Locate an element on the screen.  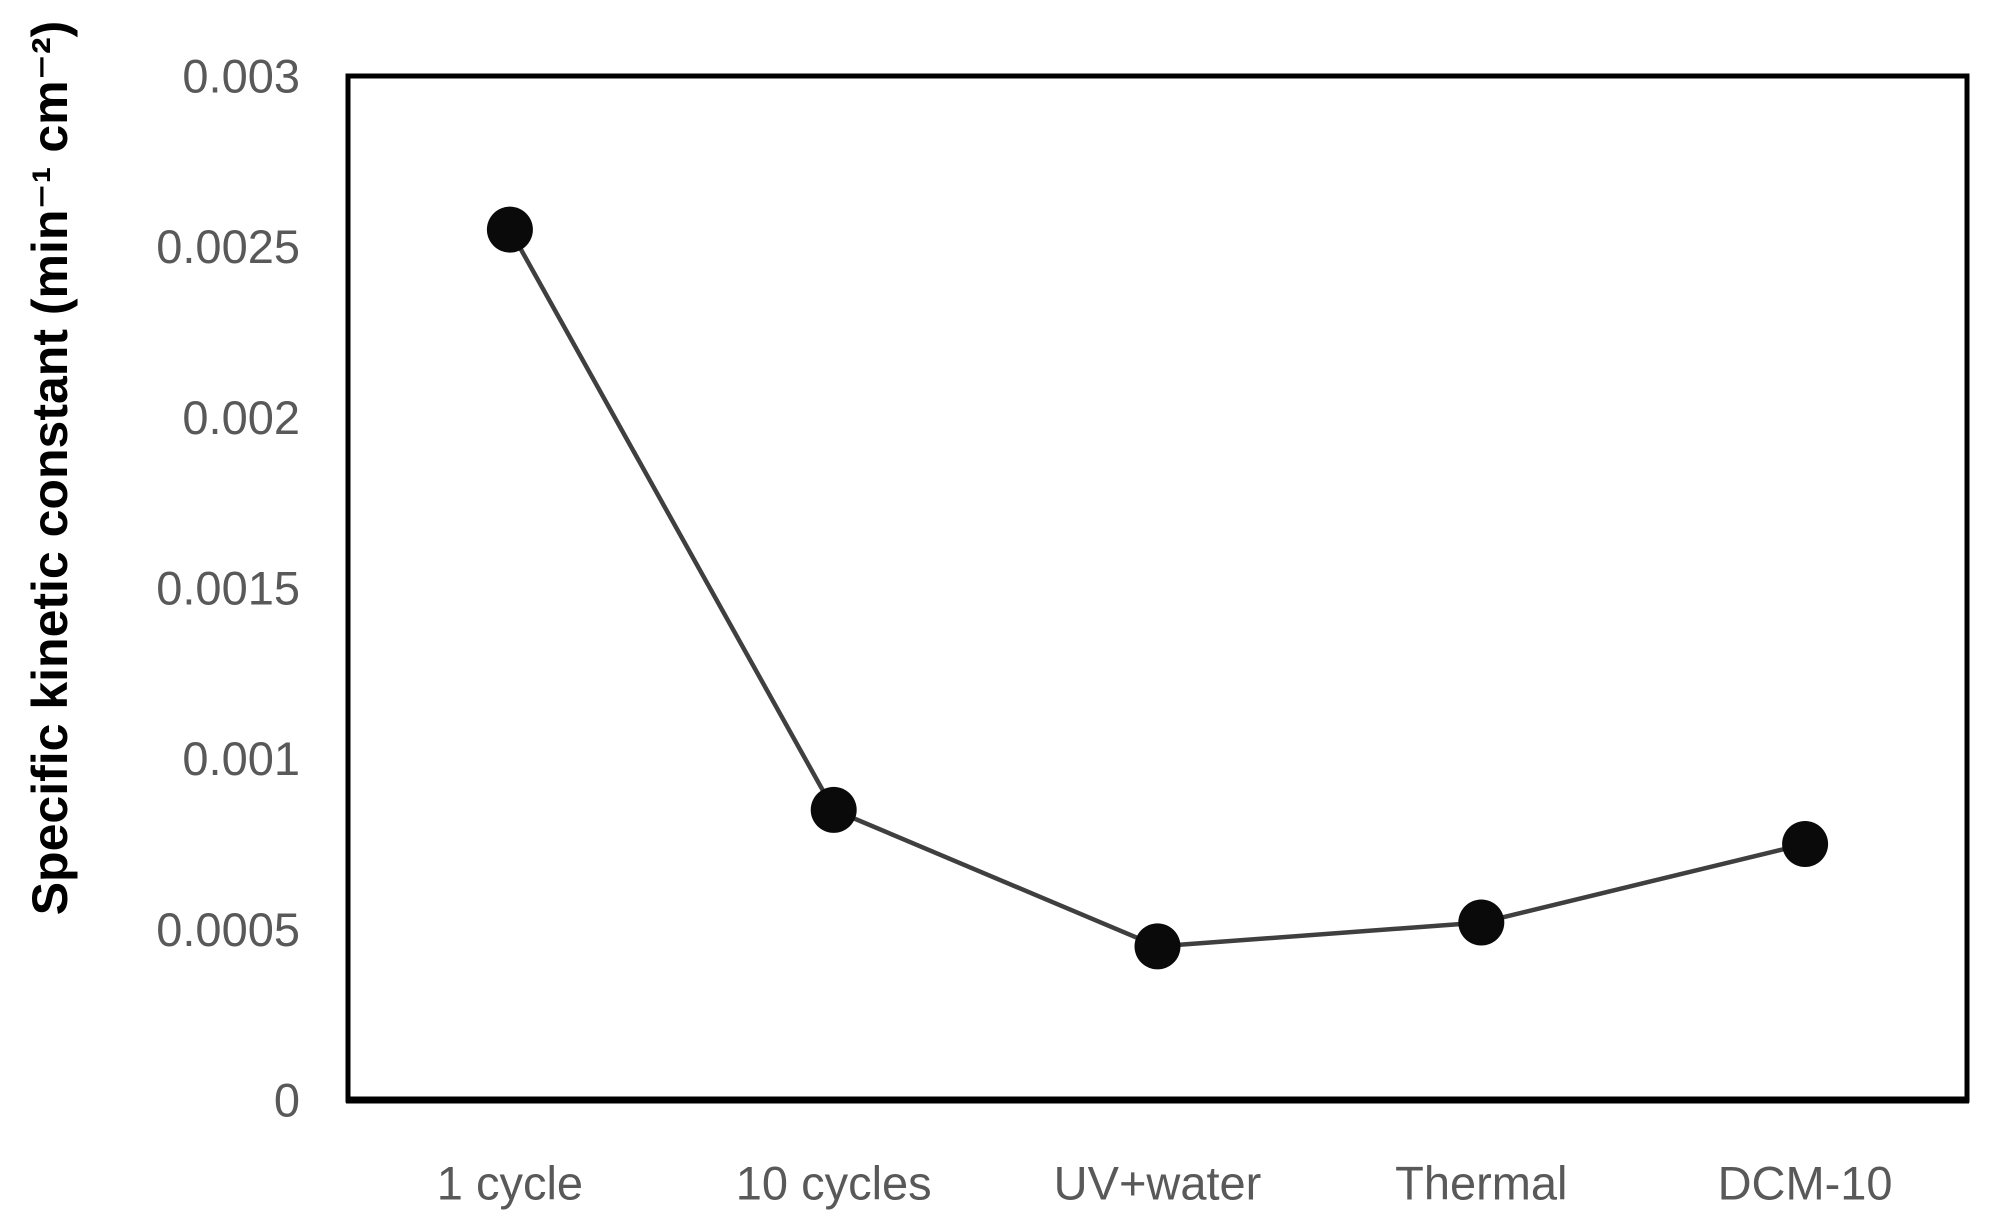
y-tick-label: 0.0025 is located at coordinates (228, 246).